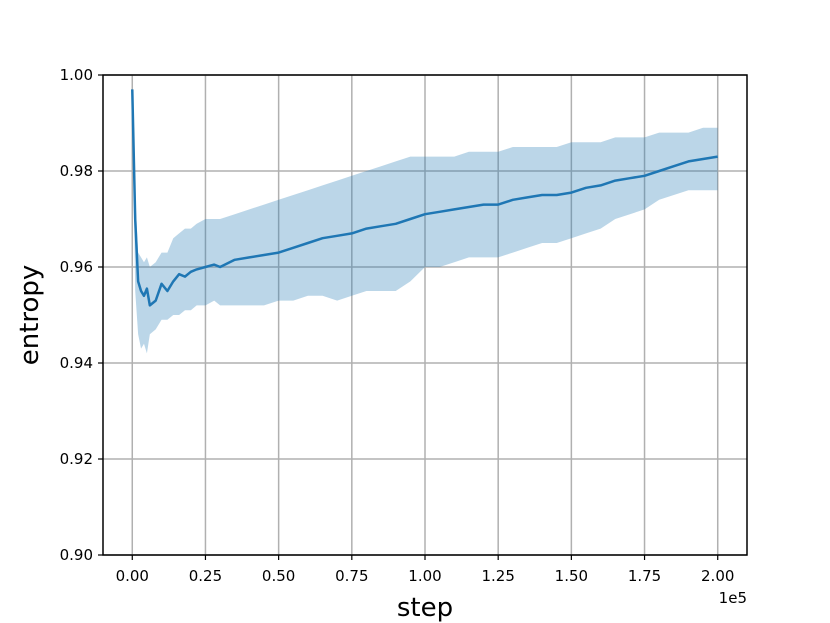  What do you see at coordinates (76, 555) in the screenshot?
I see `y-tick-label: 0.90` at bounding box center [76, 555].